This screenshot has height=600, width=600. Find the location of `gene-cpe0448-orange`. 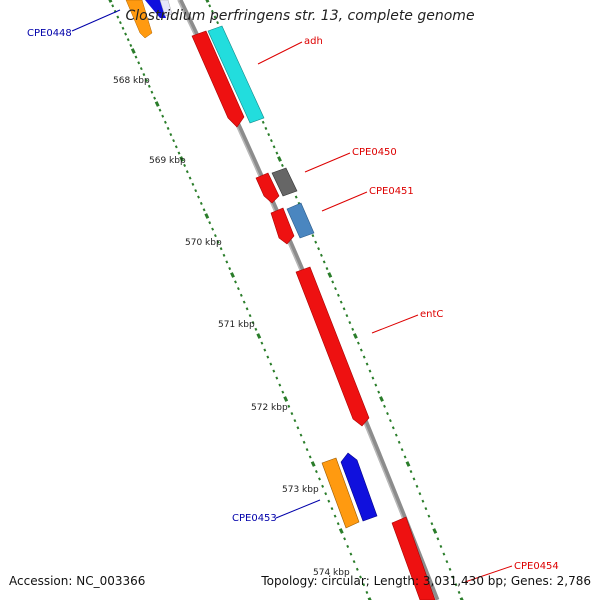

gene-cpe0448-orange is located at coordinates (139, 19).